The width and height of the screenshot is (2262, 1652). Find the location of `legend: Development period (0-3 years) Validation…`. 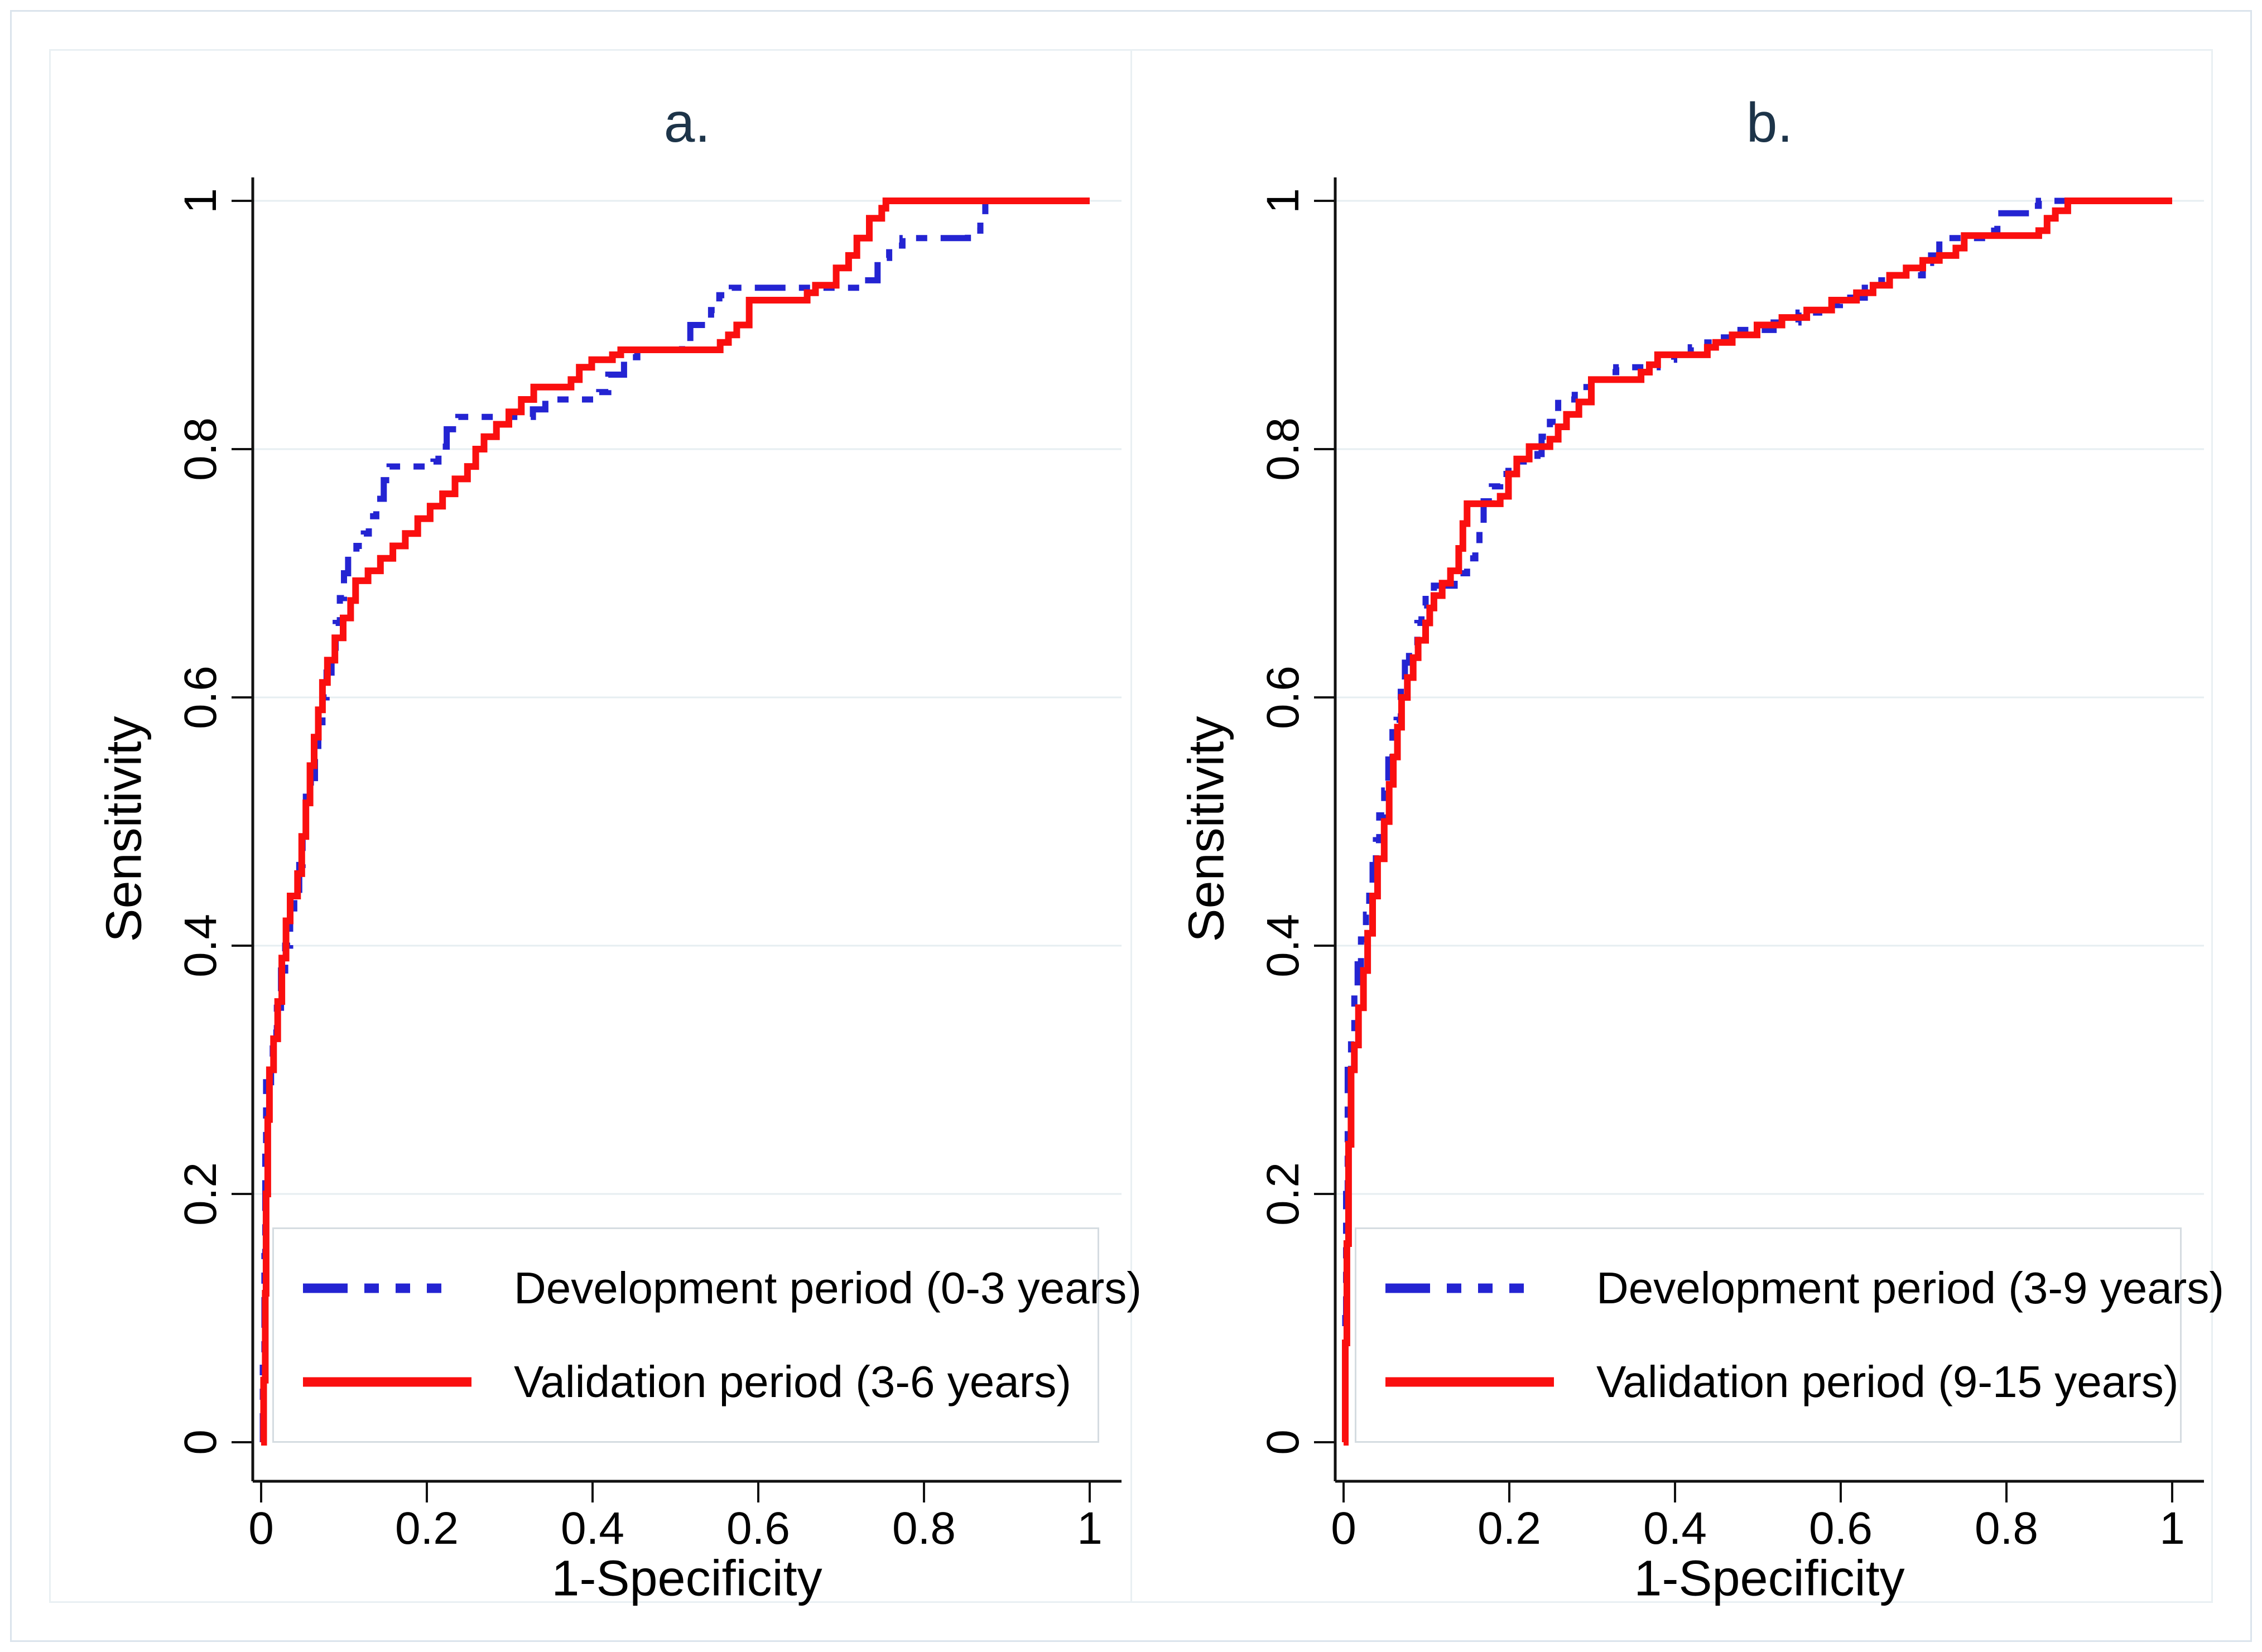

legend: Development period (0-3 years) Validation… is located at coordinates (707, 1335).